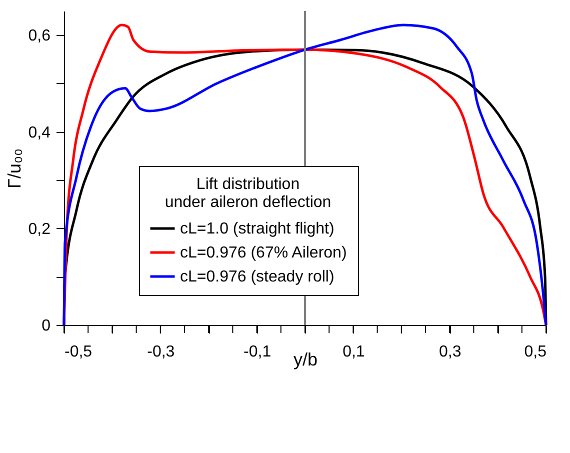  I want to click on y-tick-label: 0,2, so click(39, 229).